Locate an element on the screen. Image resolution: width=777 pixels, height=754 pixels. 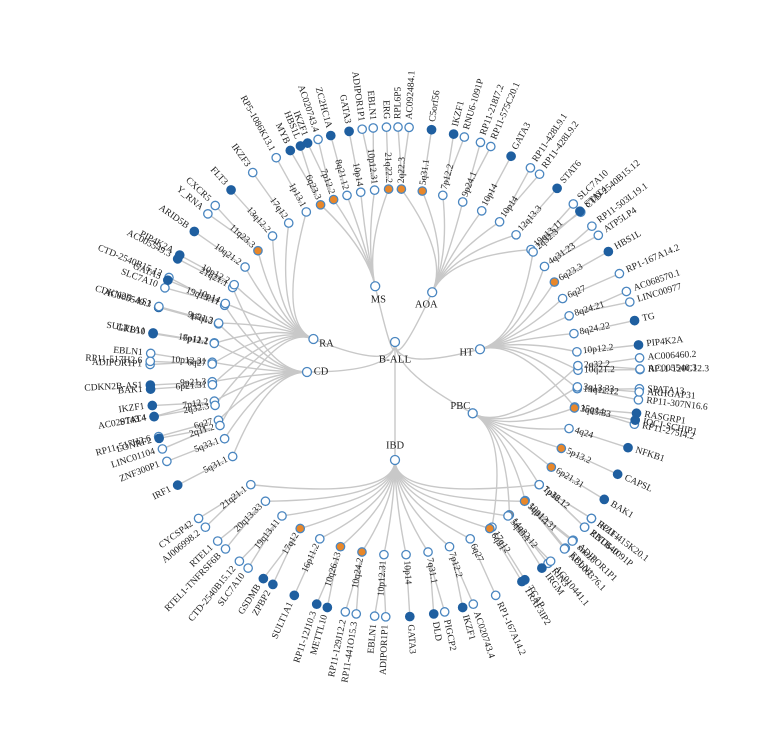
gene-label: RP1-167A14.2 is located at coordinates (510, 629).